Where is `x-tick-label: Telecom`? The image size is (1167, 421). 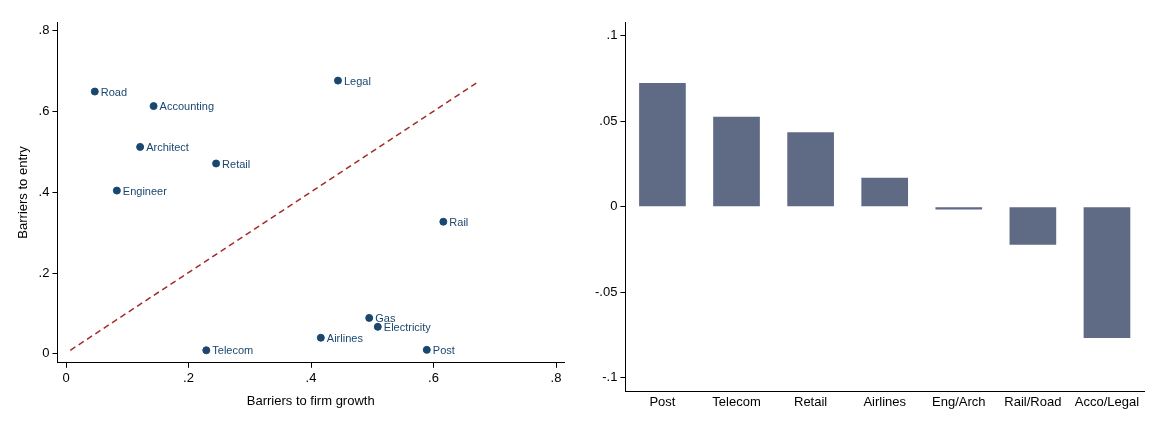
x-tick-label: Telecom is located at coordinates (736, 401).